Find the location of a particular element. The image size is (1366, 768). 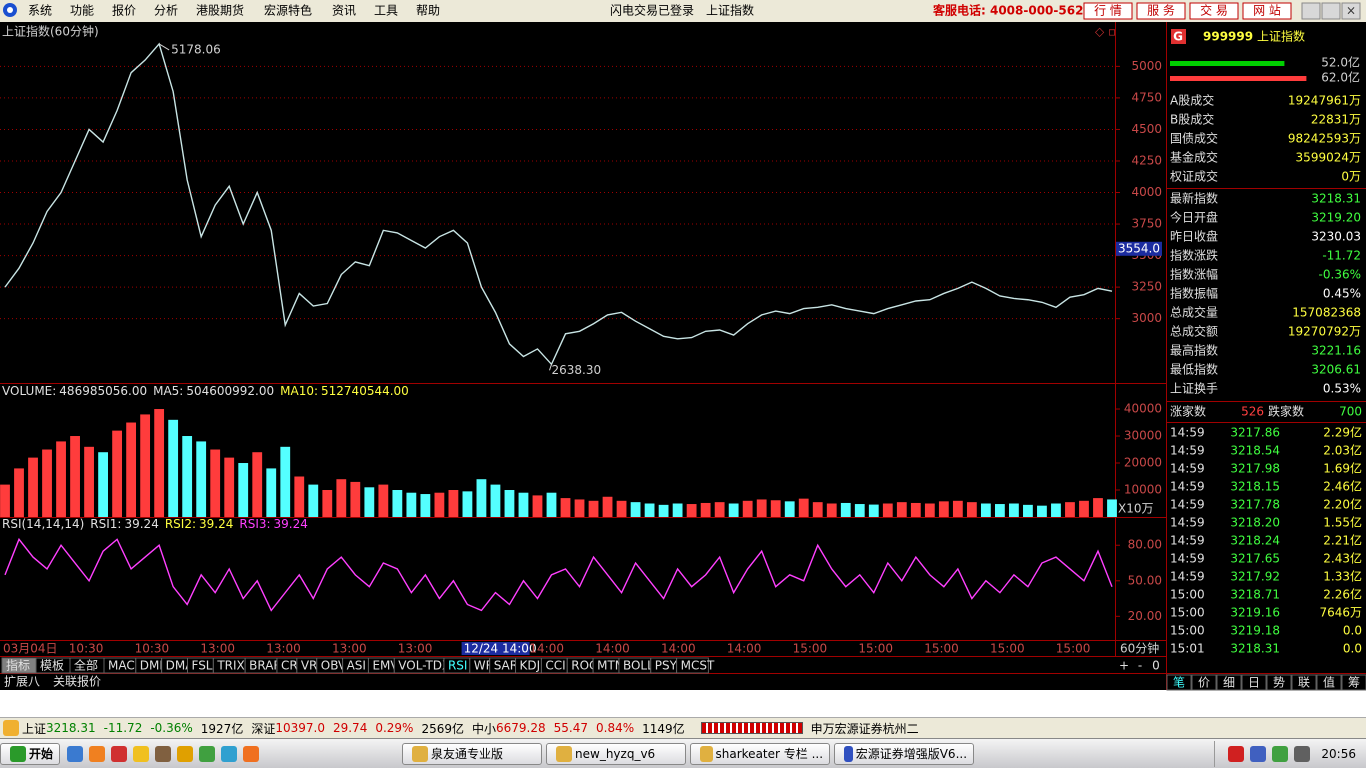

quote-tab-label: 日 is located at coordinates (1254, 683).